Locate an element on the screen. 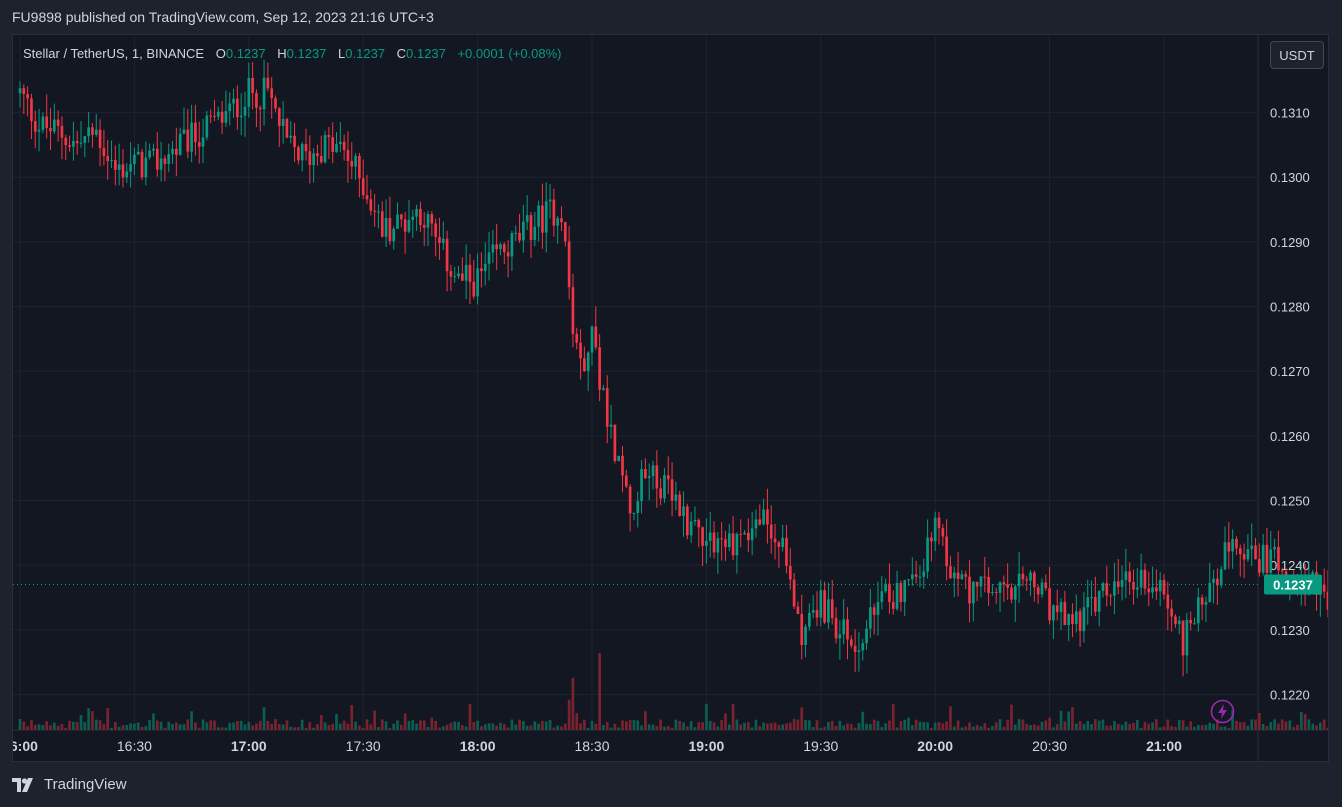  lightning-icon is located at coordinates (1222, 711).